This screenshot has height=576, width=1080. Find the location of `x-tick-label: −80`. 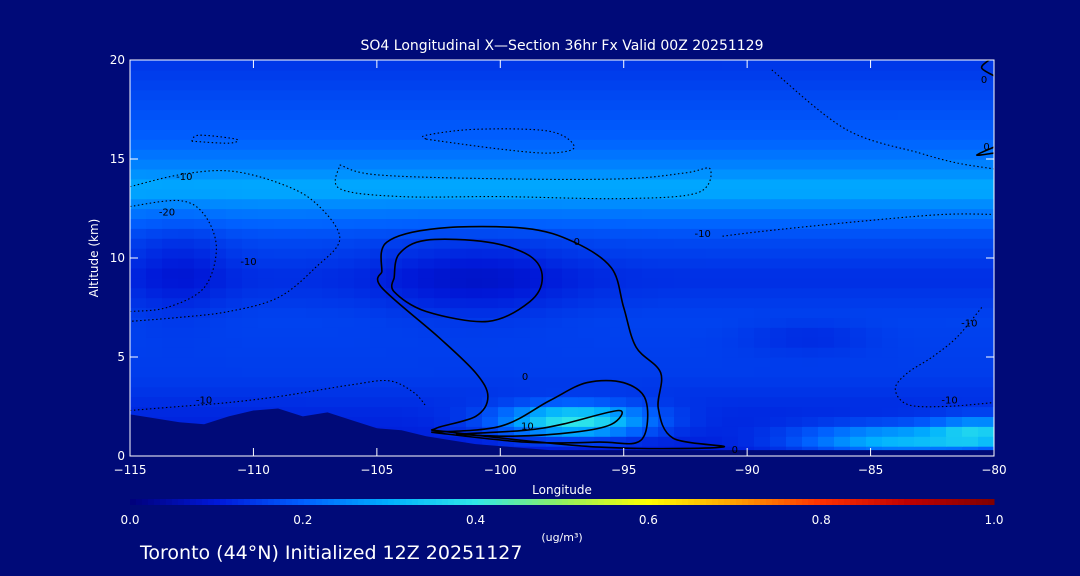

x-tick-label: −80 is located at coordinates (993, 470).